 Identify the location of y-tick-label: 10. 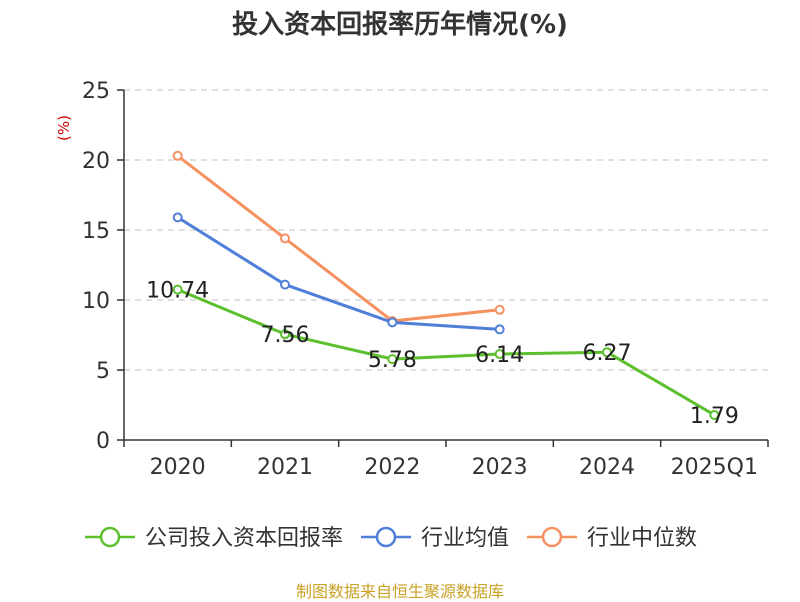
(96, 301).